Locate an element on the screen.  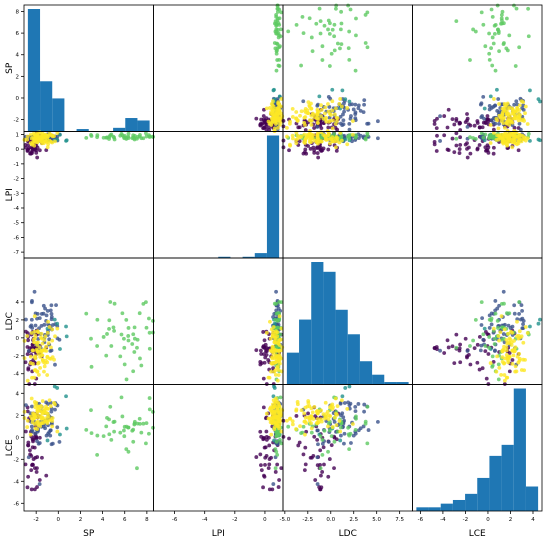
y-tick-label-lce-2: -2 is located at coordinates (16, 460).